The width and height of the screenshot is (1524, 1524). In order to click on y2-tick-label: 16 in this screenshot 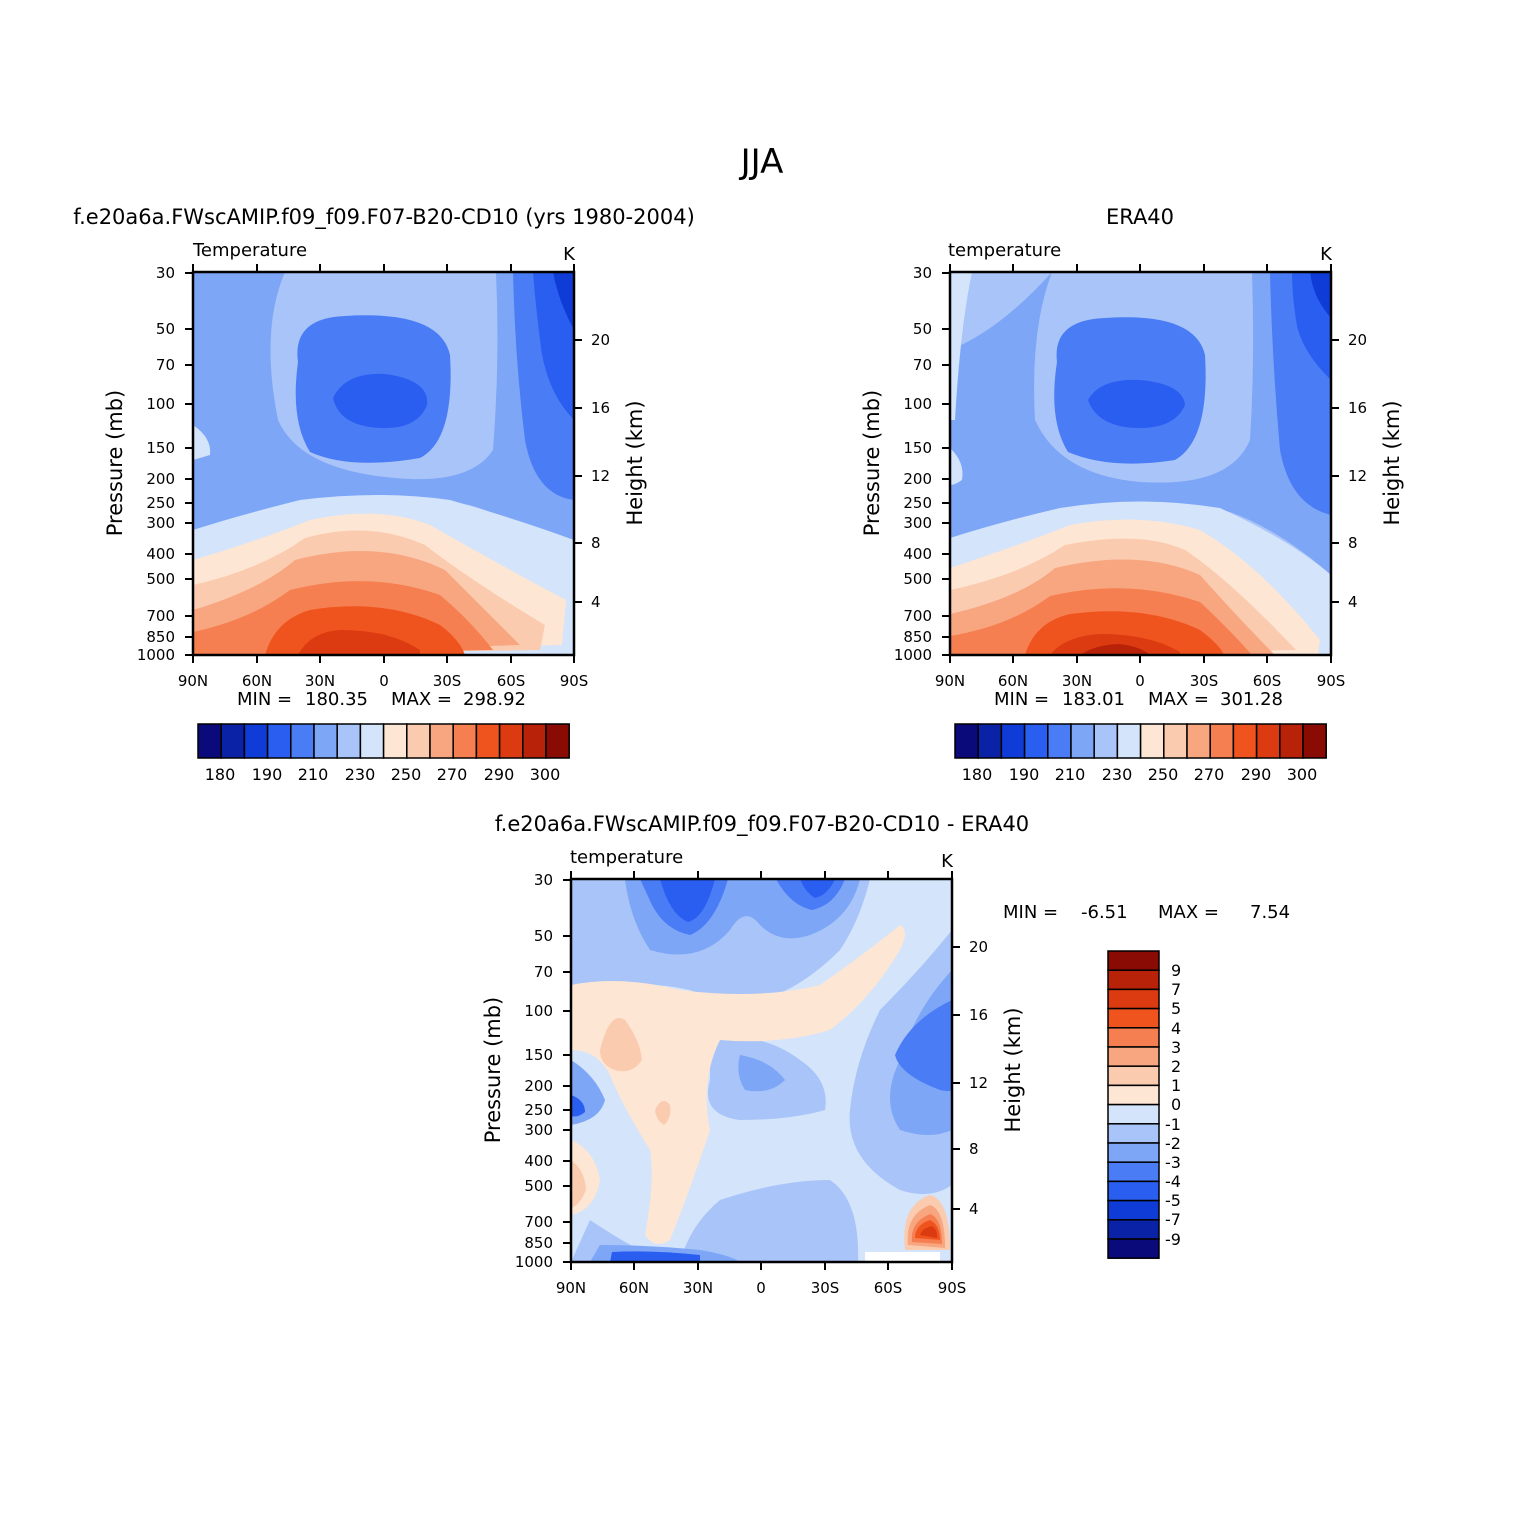, I will do `click(600, 408)`.